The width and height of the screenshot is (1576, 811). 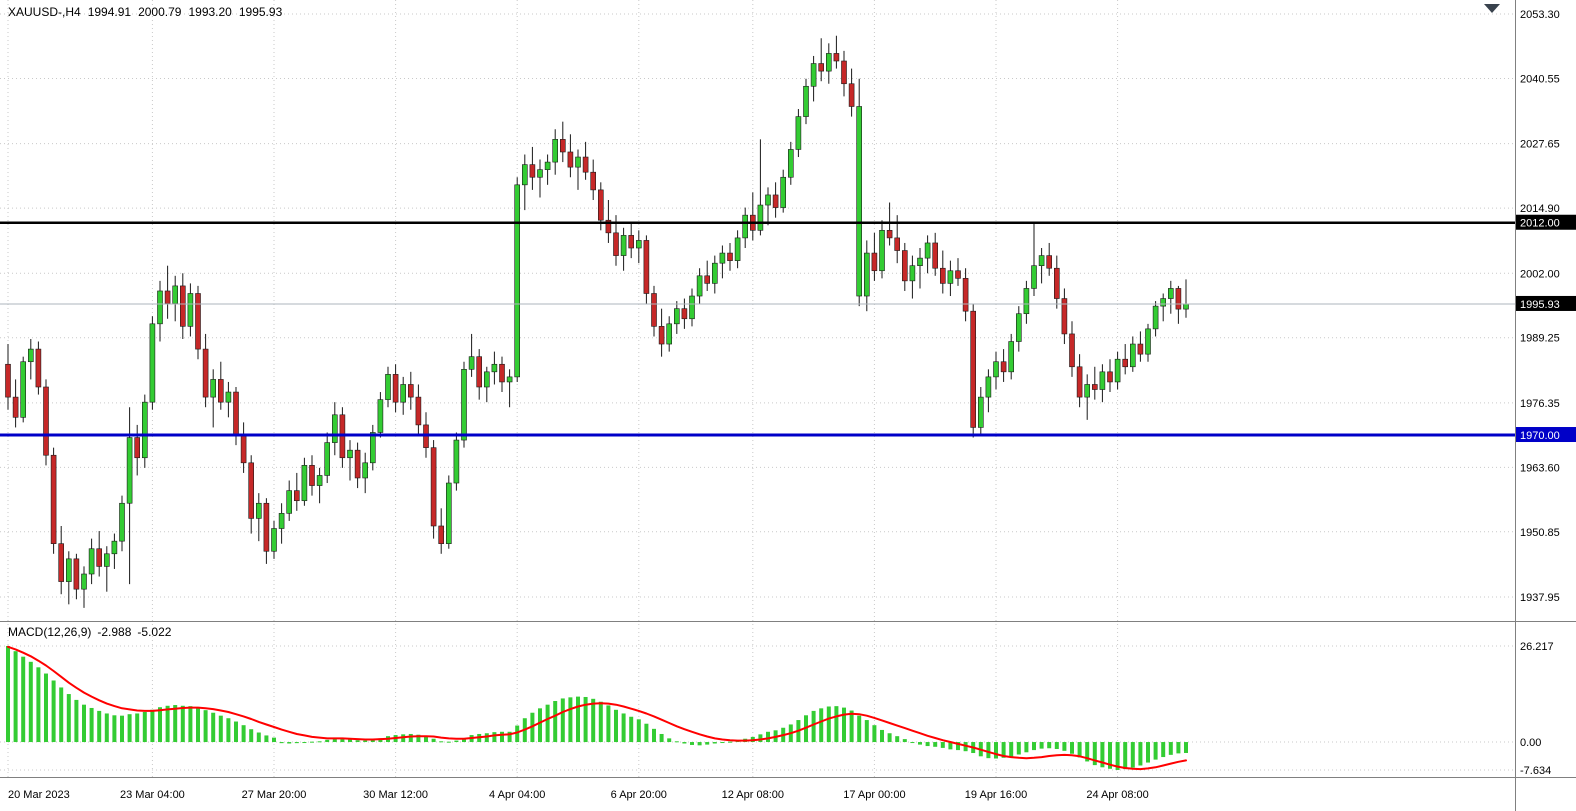 I want to click on price-tick-label: 2002.00, so click(x=1540, y=274).